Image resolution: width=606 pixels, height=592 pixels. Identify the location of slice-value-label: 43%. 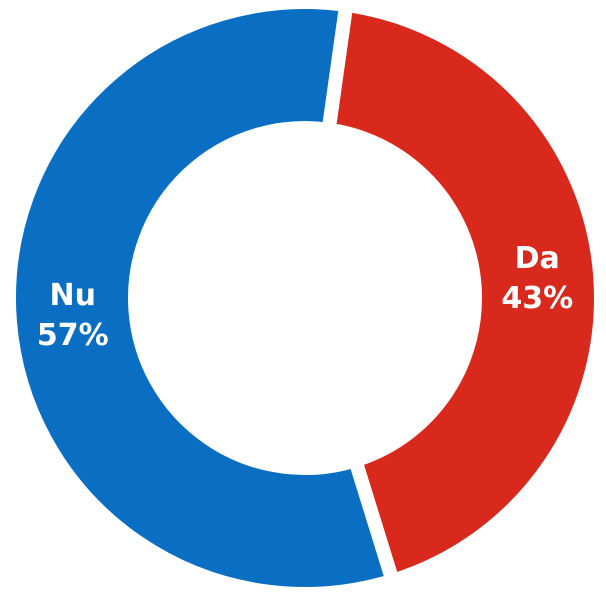
(537, 298).